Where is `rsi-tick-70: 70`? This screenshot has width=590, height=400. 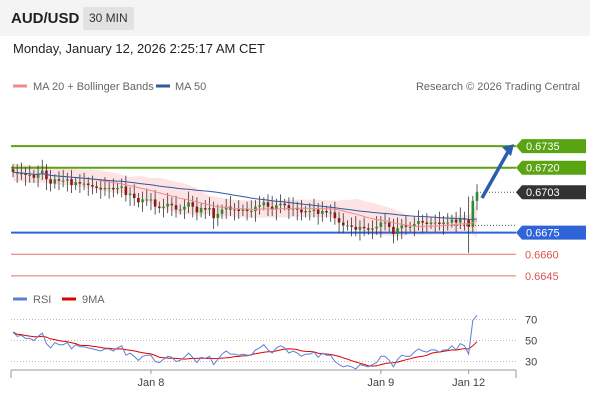 rsi-tick-70: 70 is located at coordinates (531, 321).